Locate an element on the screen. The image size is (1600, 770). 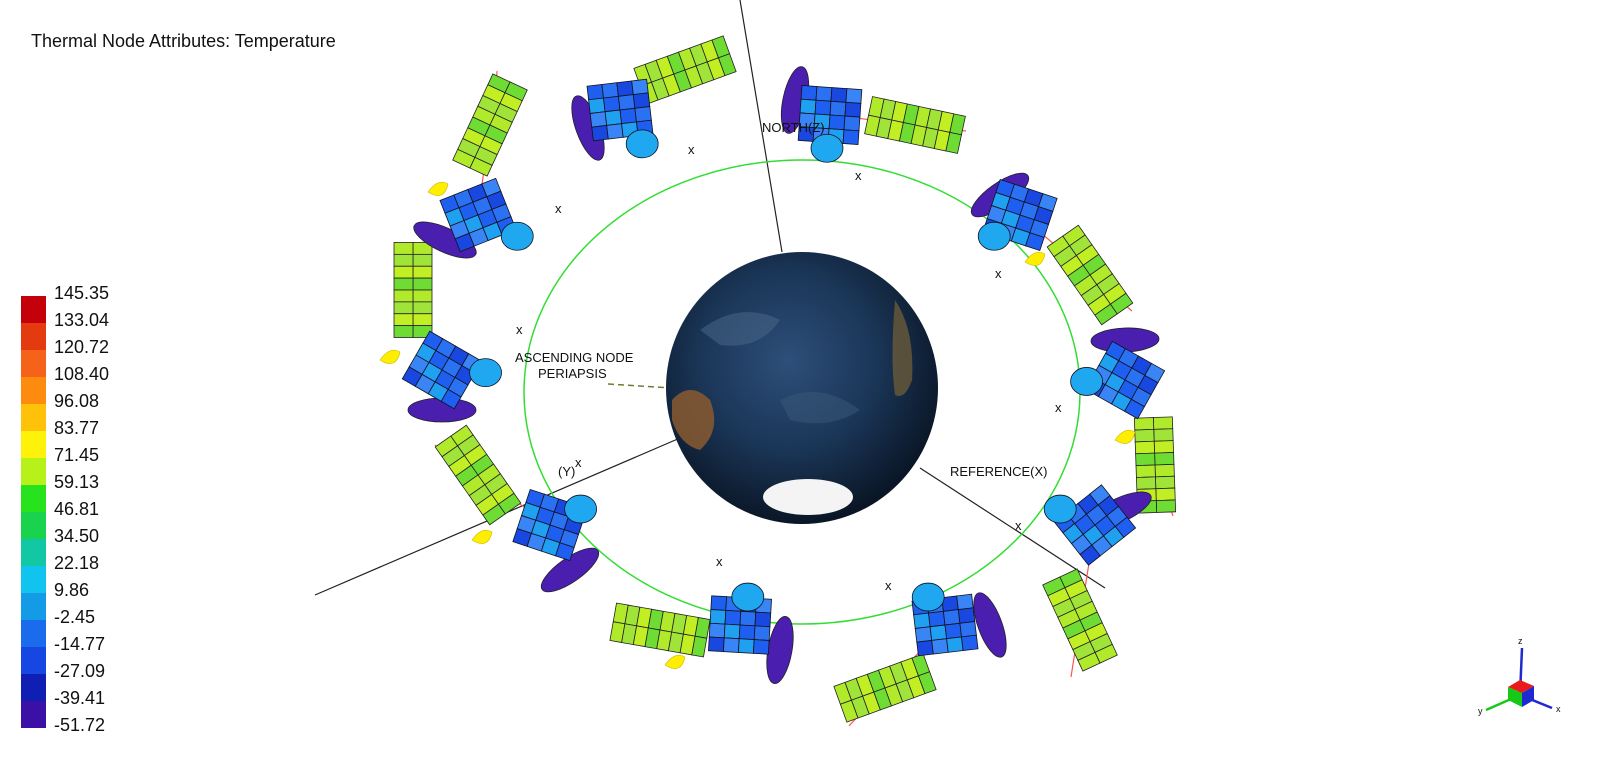
legend-value: -27.09 is located at coordinates (80, 671).